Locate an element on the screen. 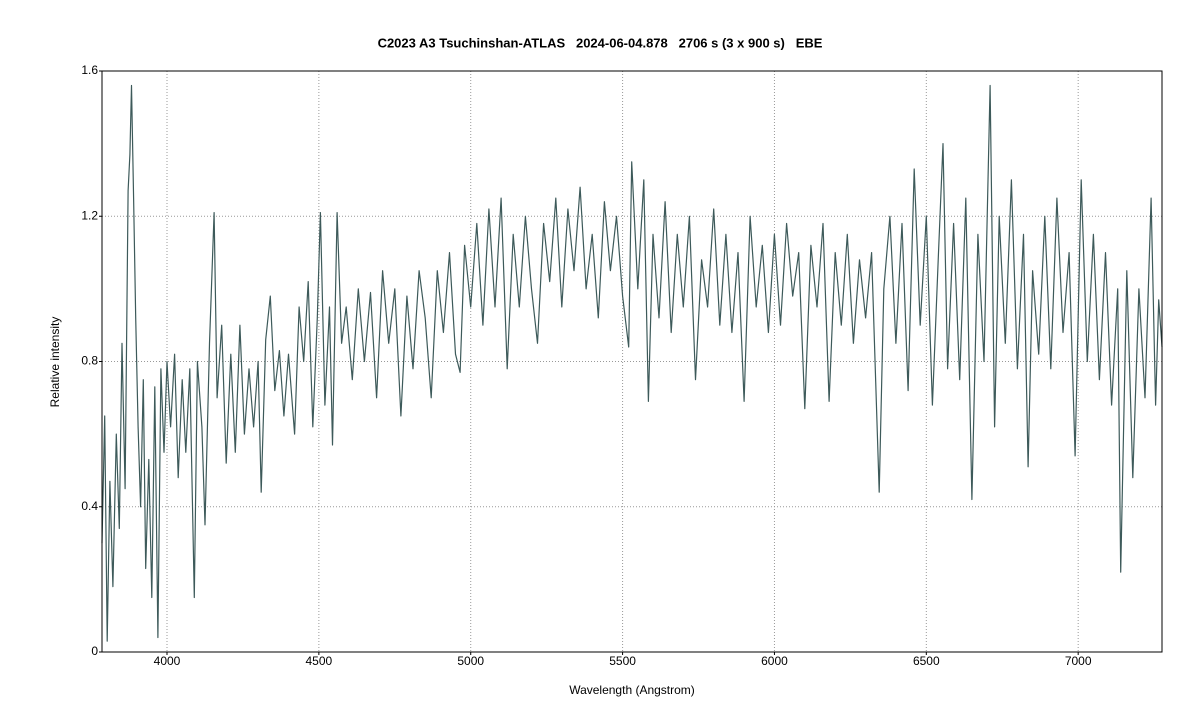 The image size is (1199, 728). y-tick-label: 1.2 is located at coordinates (89, 215).